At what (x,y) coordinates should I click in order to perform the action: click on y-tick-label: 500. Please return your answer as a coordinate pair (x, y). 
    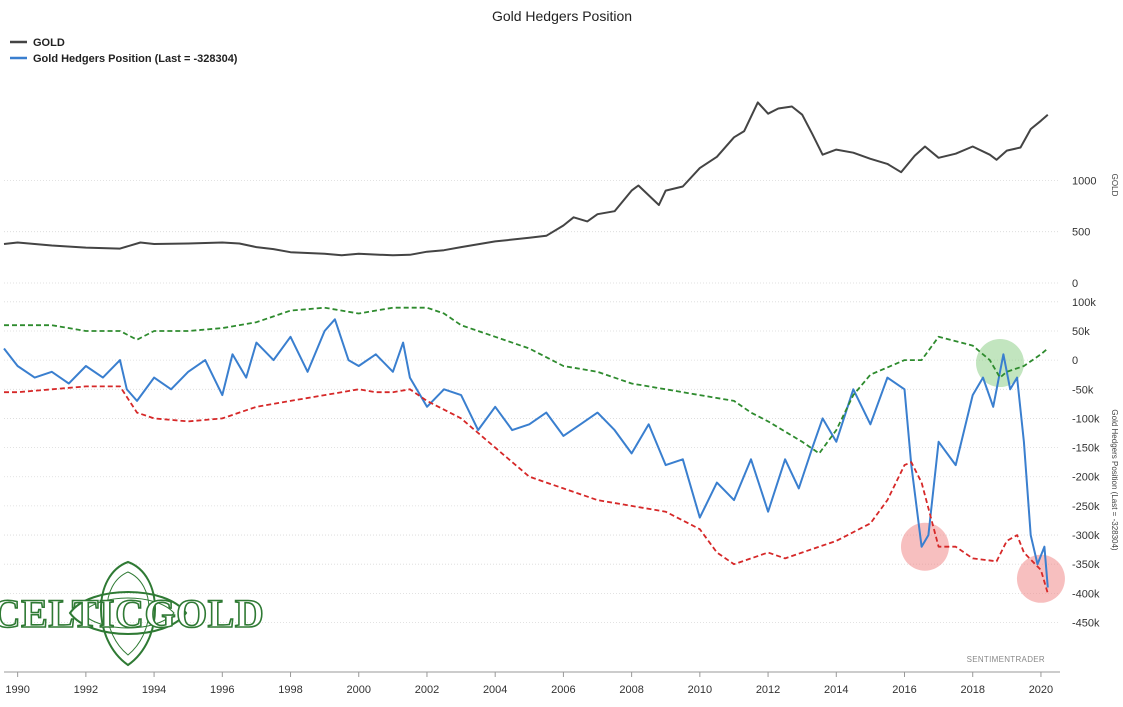
    Looking at the image, I should click on (1081, 233).